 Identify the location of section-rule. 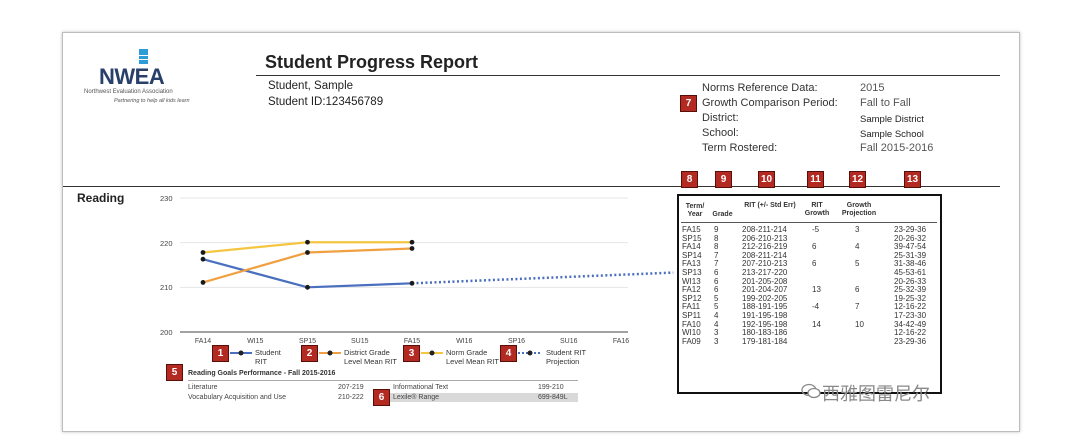
(531, 186).